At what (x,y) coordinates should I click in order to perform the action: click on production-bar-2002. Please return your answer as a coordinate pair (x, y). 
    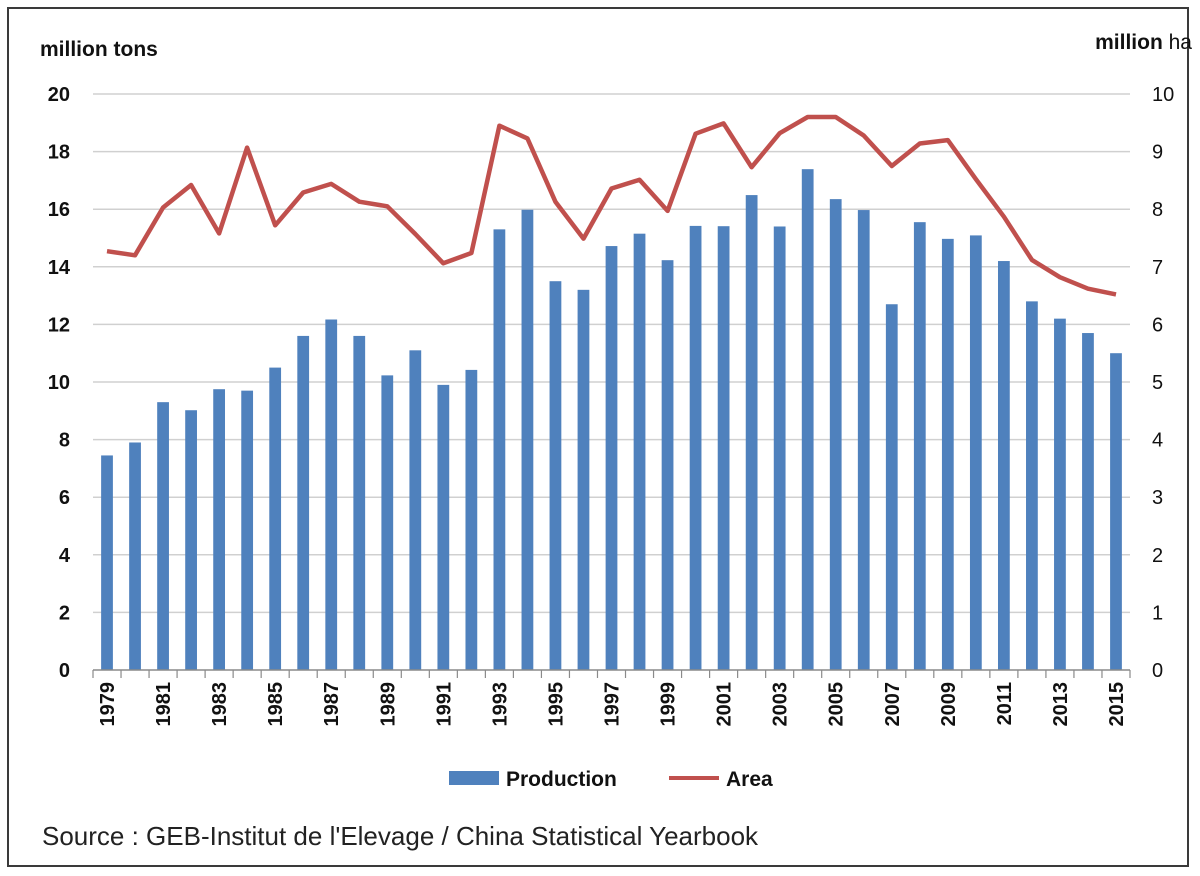
    Looking at the image, I should click on (751, 432).